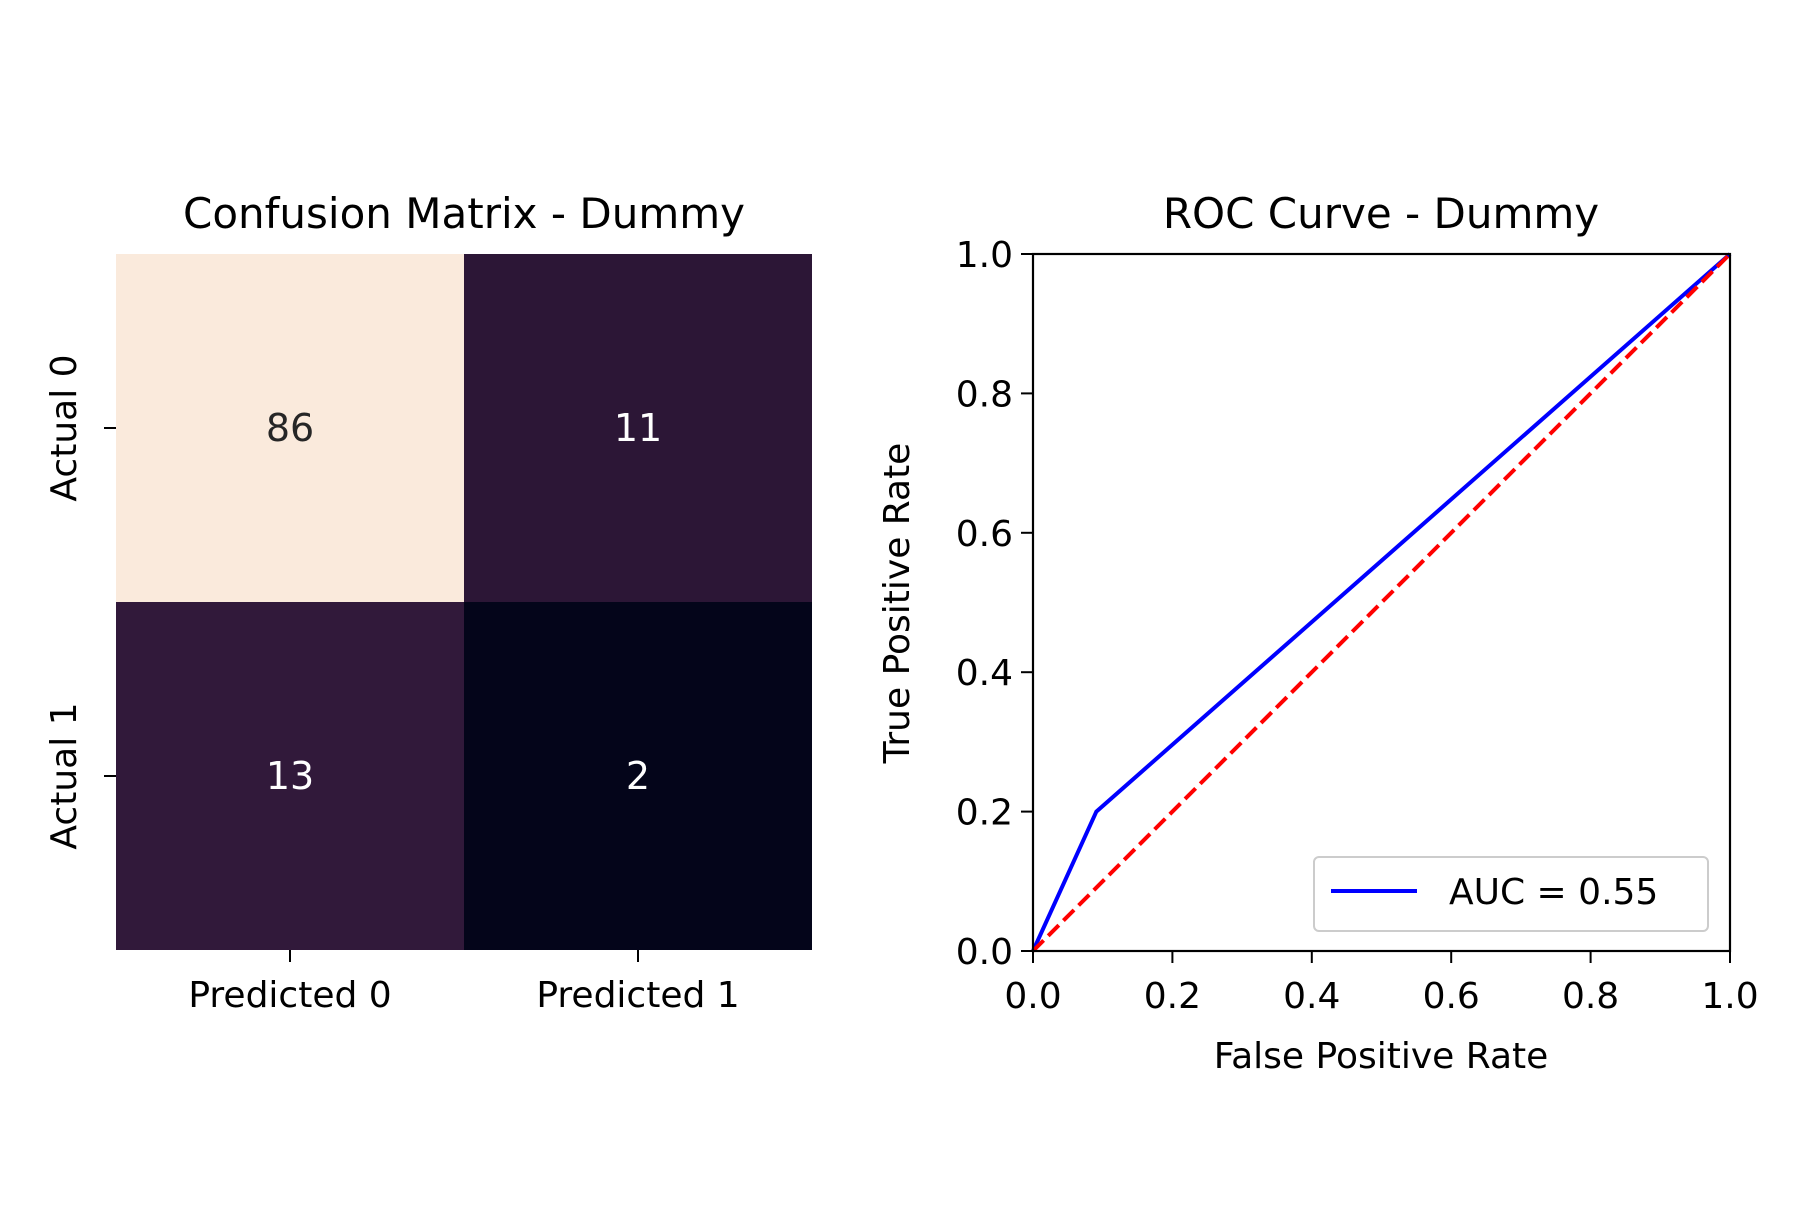 The image size is (1800, 1205). Describe the element at coordinates (1451, 996) in the screenshot. I see `x-tick-label: 0.6` at that location.